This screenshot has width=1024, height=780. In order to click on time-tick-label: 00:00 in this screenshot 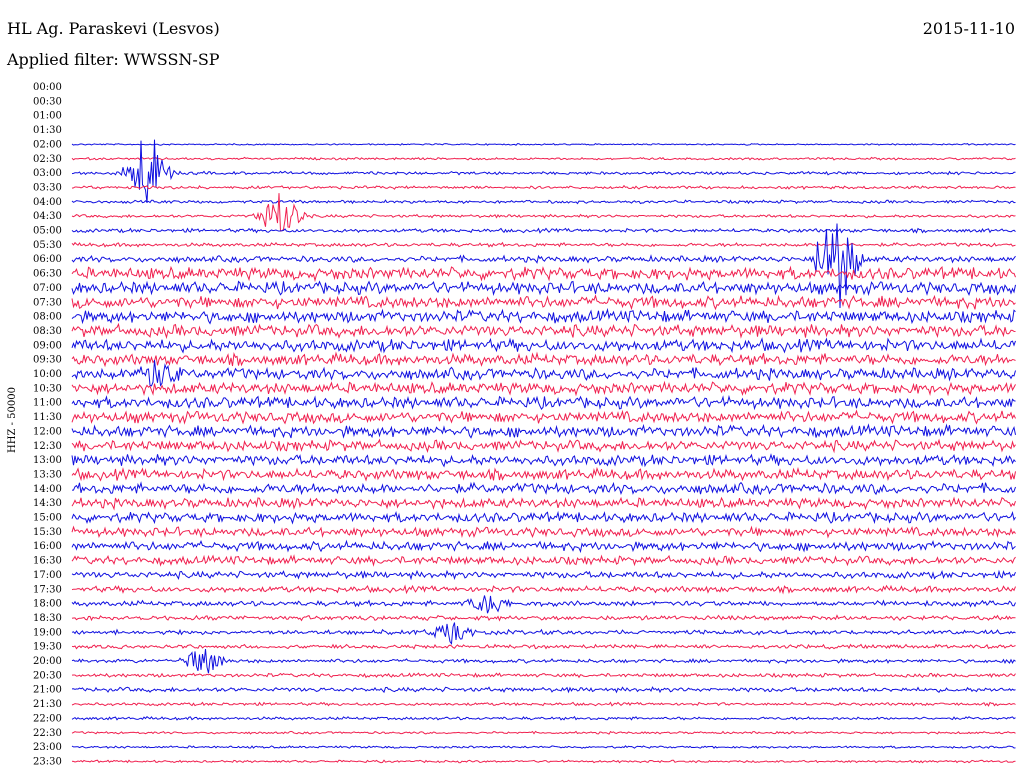, I will do `click(47, 87)`.